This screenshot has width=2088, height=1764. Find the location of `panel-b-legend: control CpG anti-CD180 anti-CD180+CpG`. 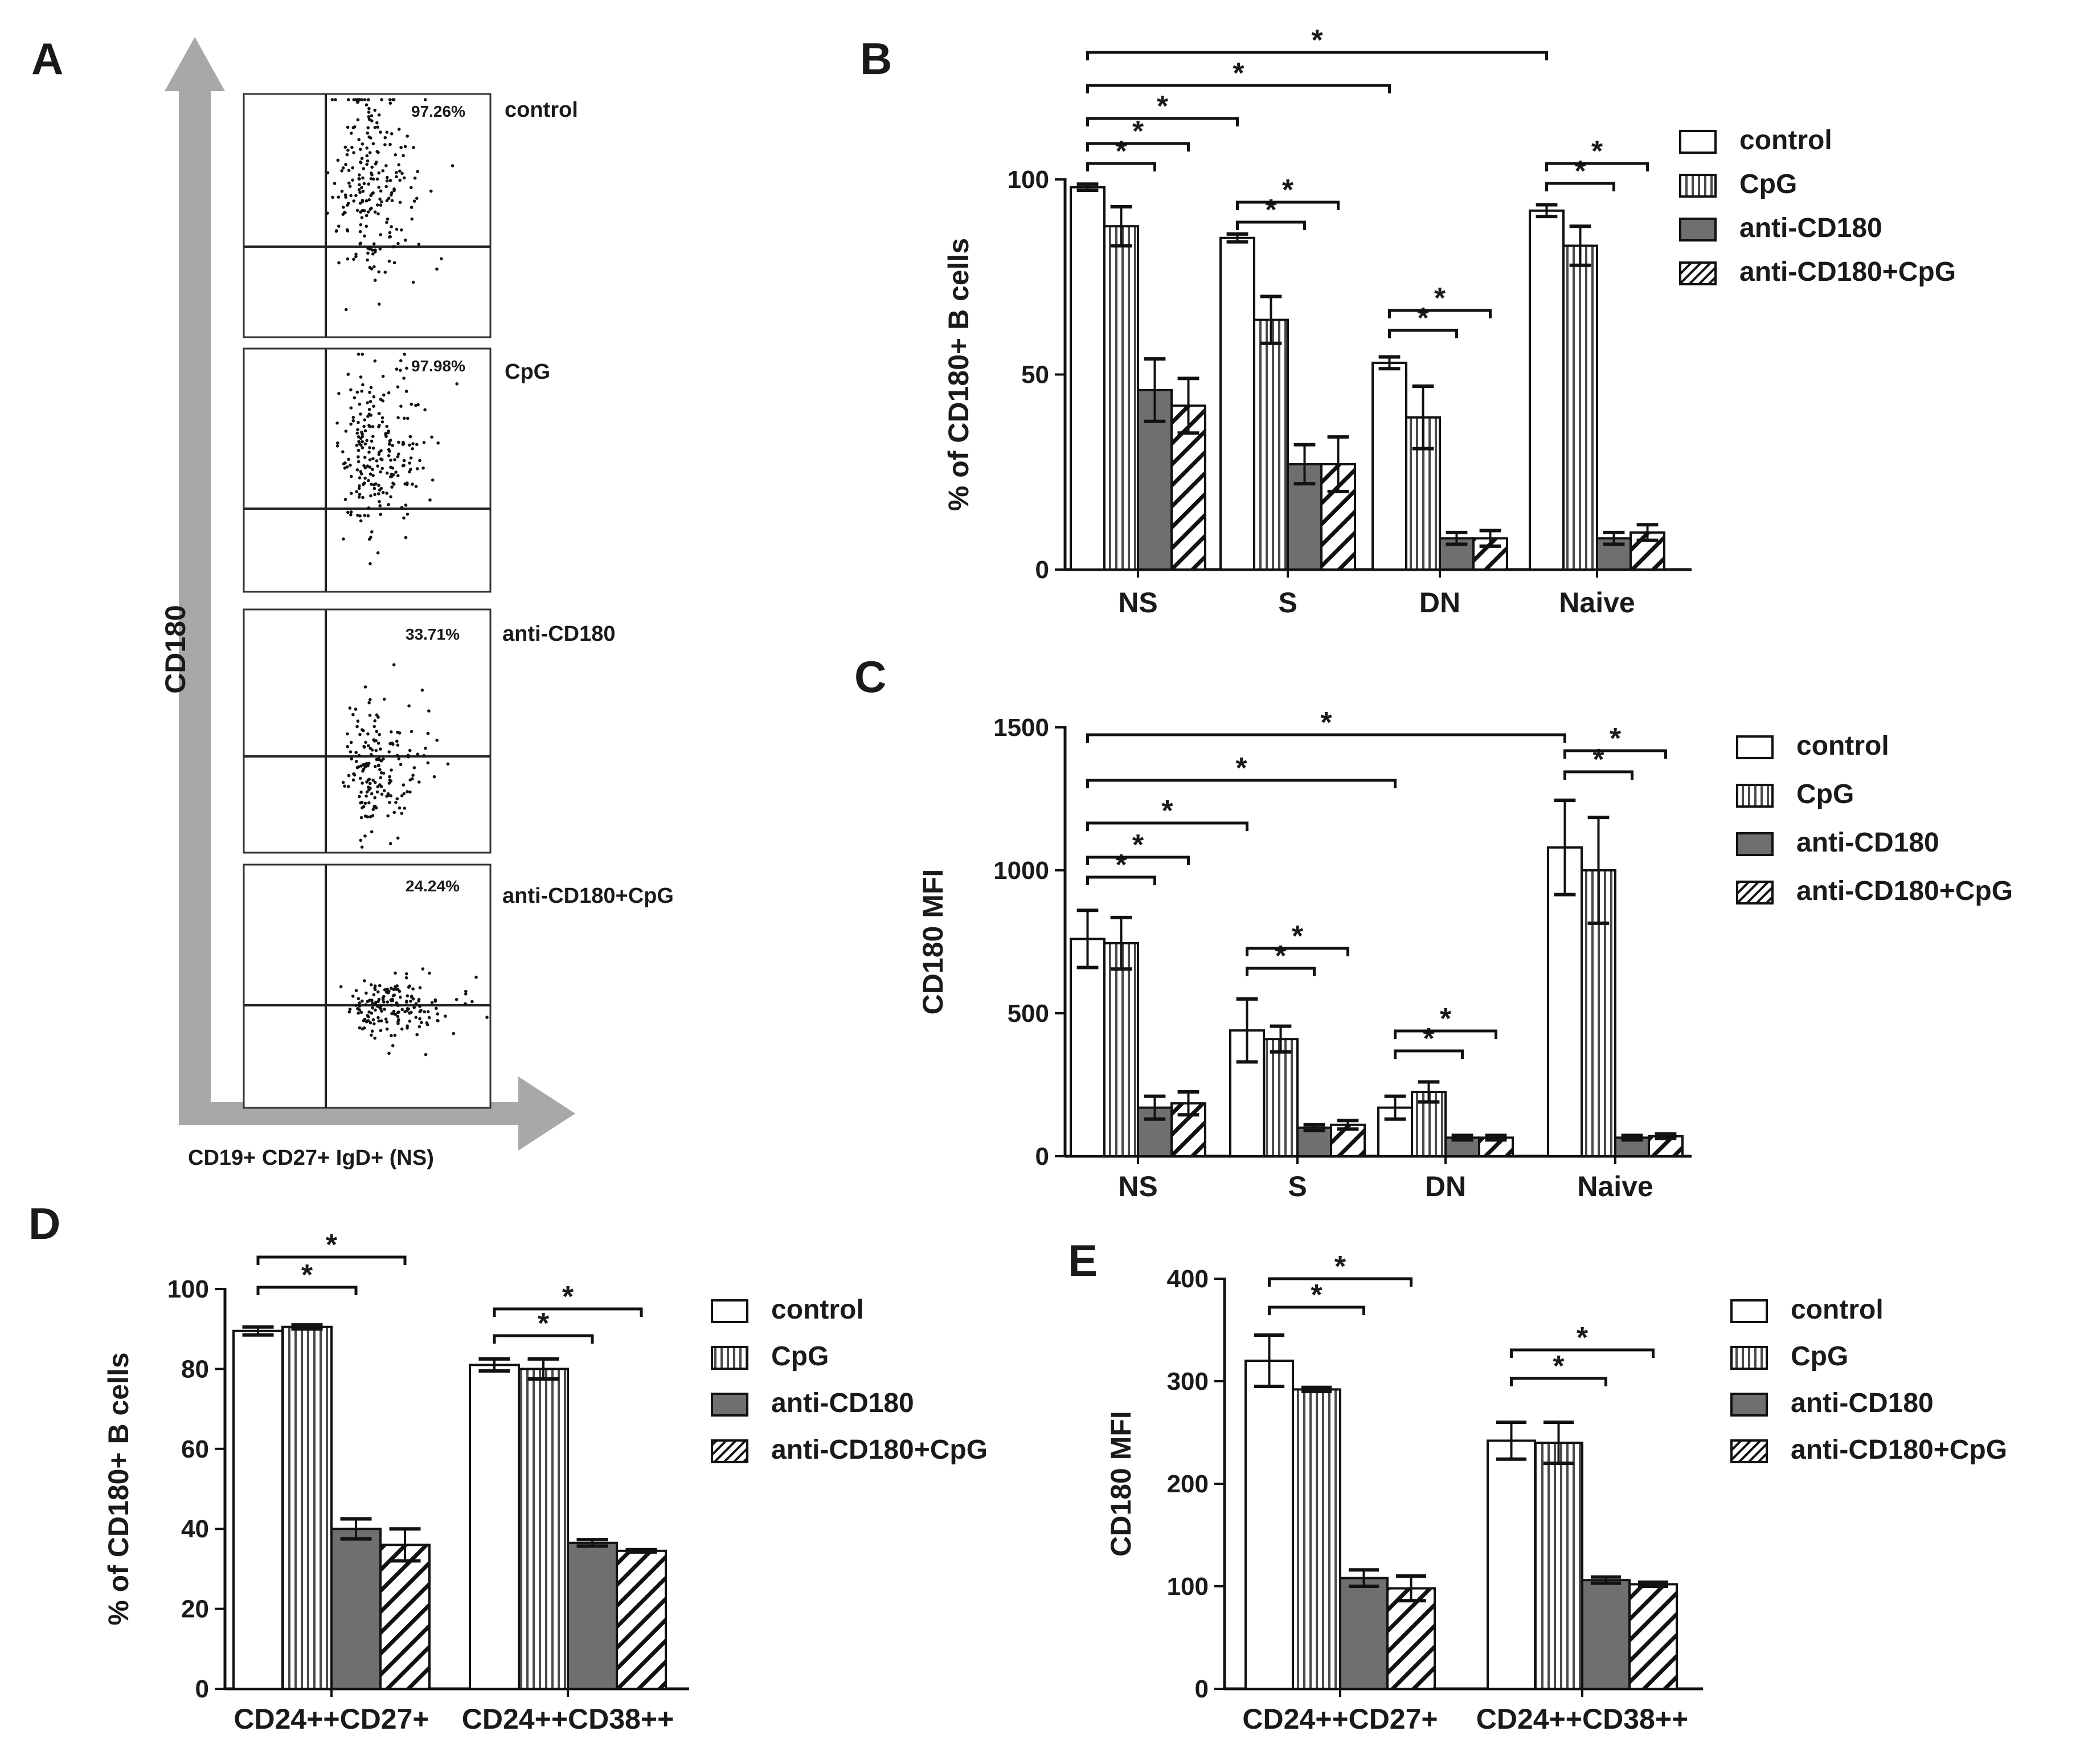

panel-b-legend: control CpG anti-CD180 anti-CD180+CpG is located at coordinates (1818, 206).